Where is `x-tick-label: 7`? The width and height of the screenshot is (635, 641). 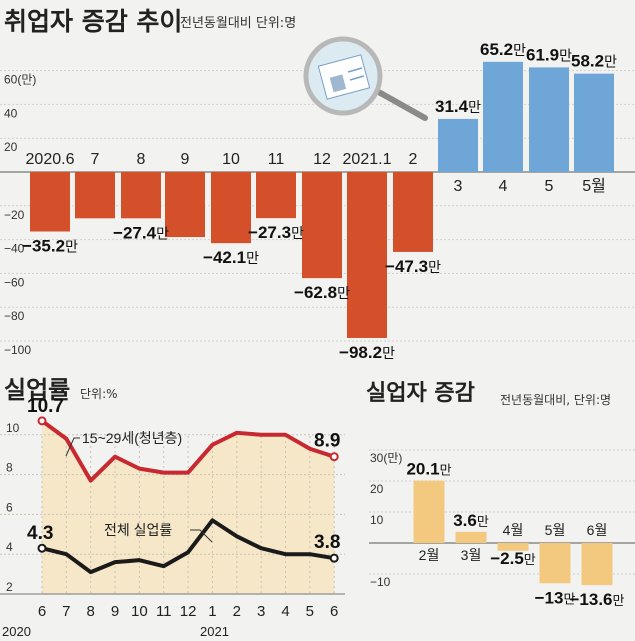 x-tick-label: 7 is located at coordinates (66, 611).